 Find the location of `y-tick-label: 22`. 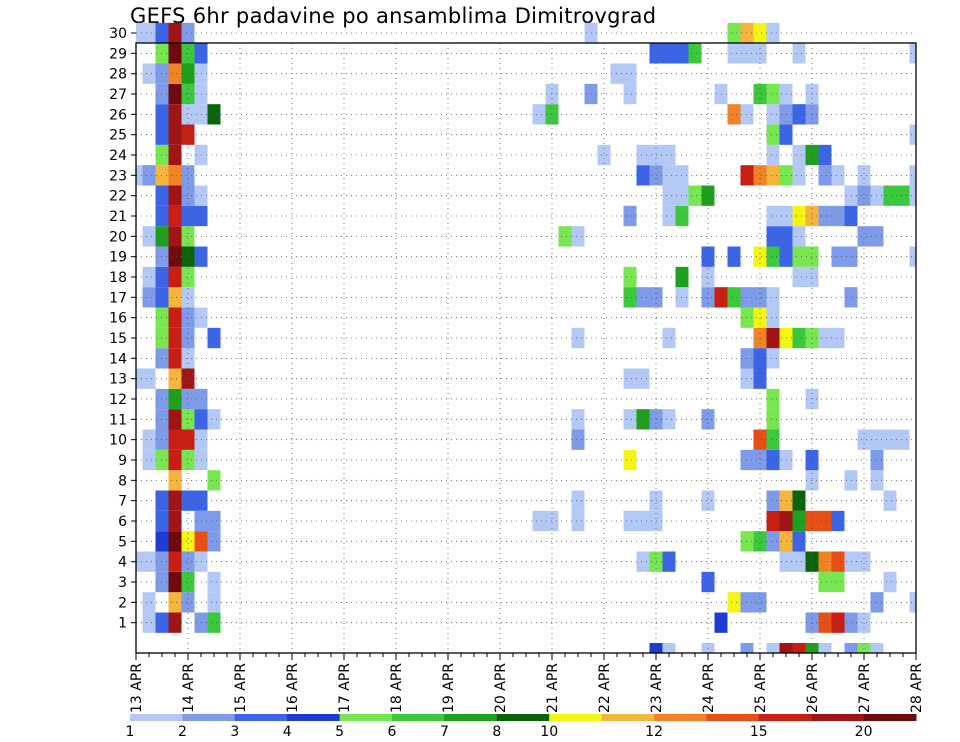

y-tick-label: 22 is located at coordinates (118, 197).